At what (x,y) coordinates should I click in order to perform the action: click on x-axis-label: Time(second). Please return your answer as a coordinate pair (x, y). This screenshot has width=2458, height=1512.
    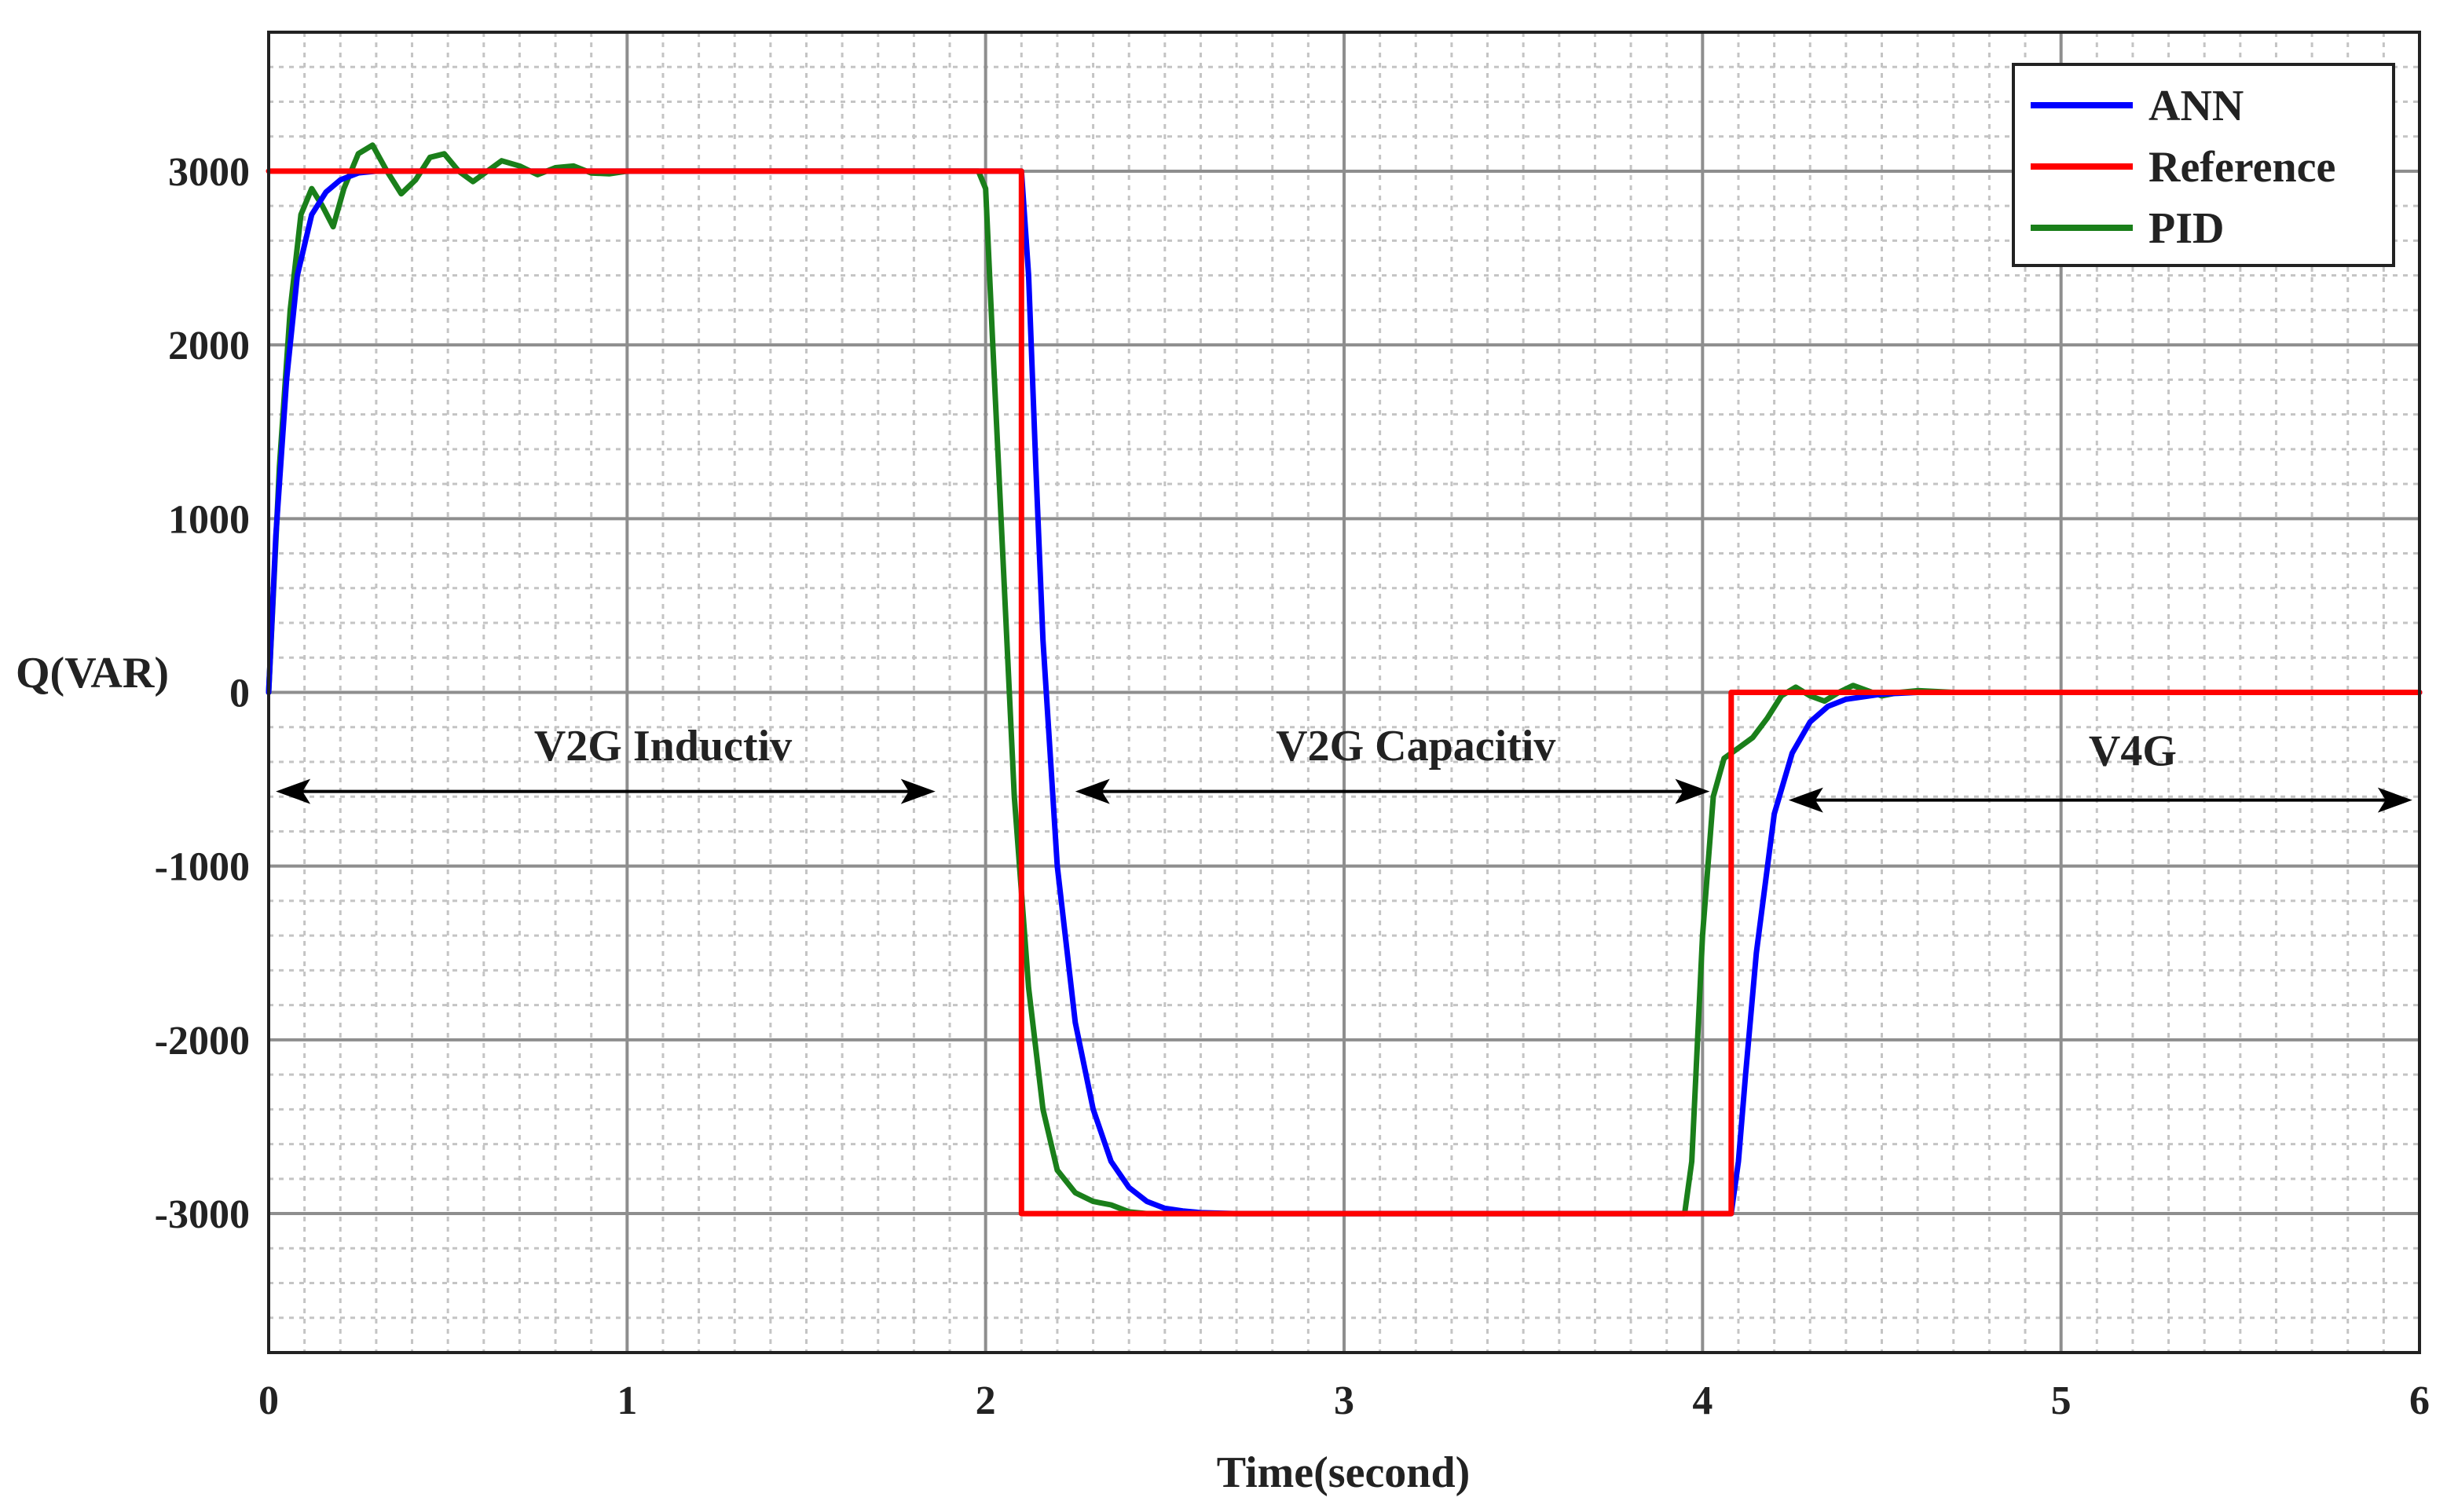
    Looking at the image, I should click on (1344, 1472).